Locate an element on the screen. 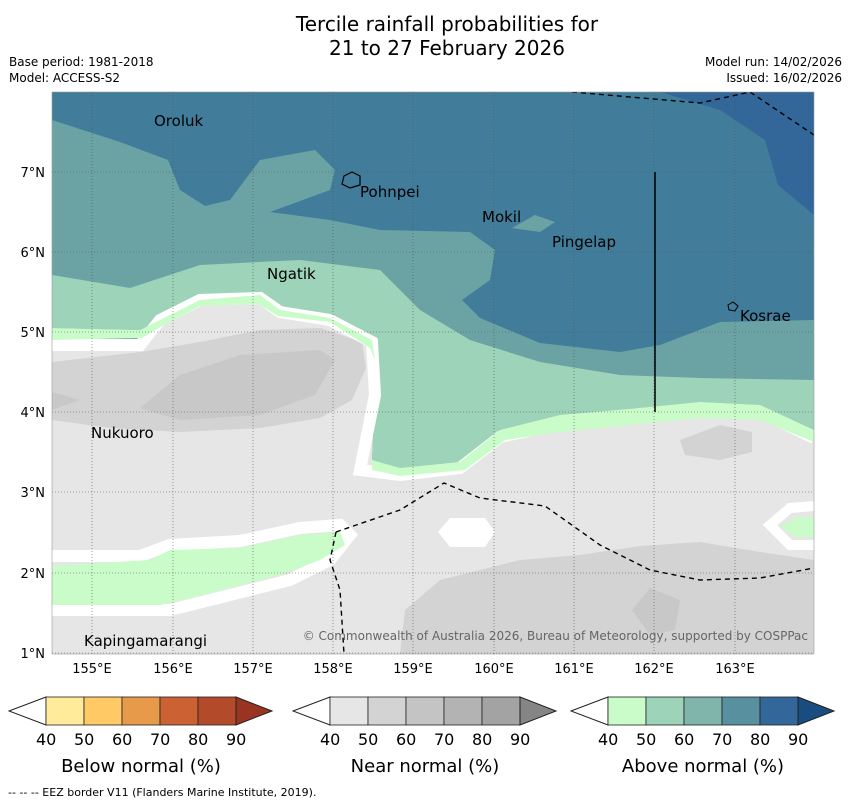 This screenshot has width=850, height=804. title-line-1: Tercile rainfall probabilities for is located at coordinates (447, 24).